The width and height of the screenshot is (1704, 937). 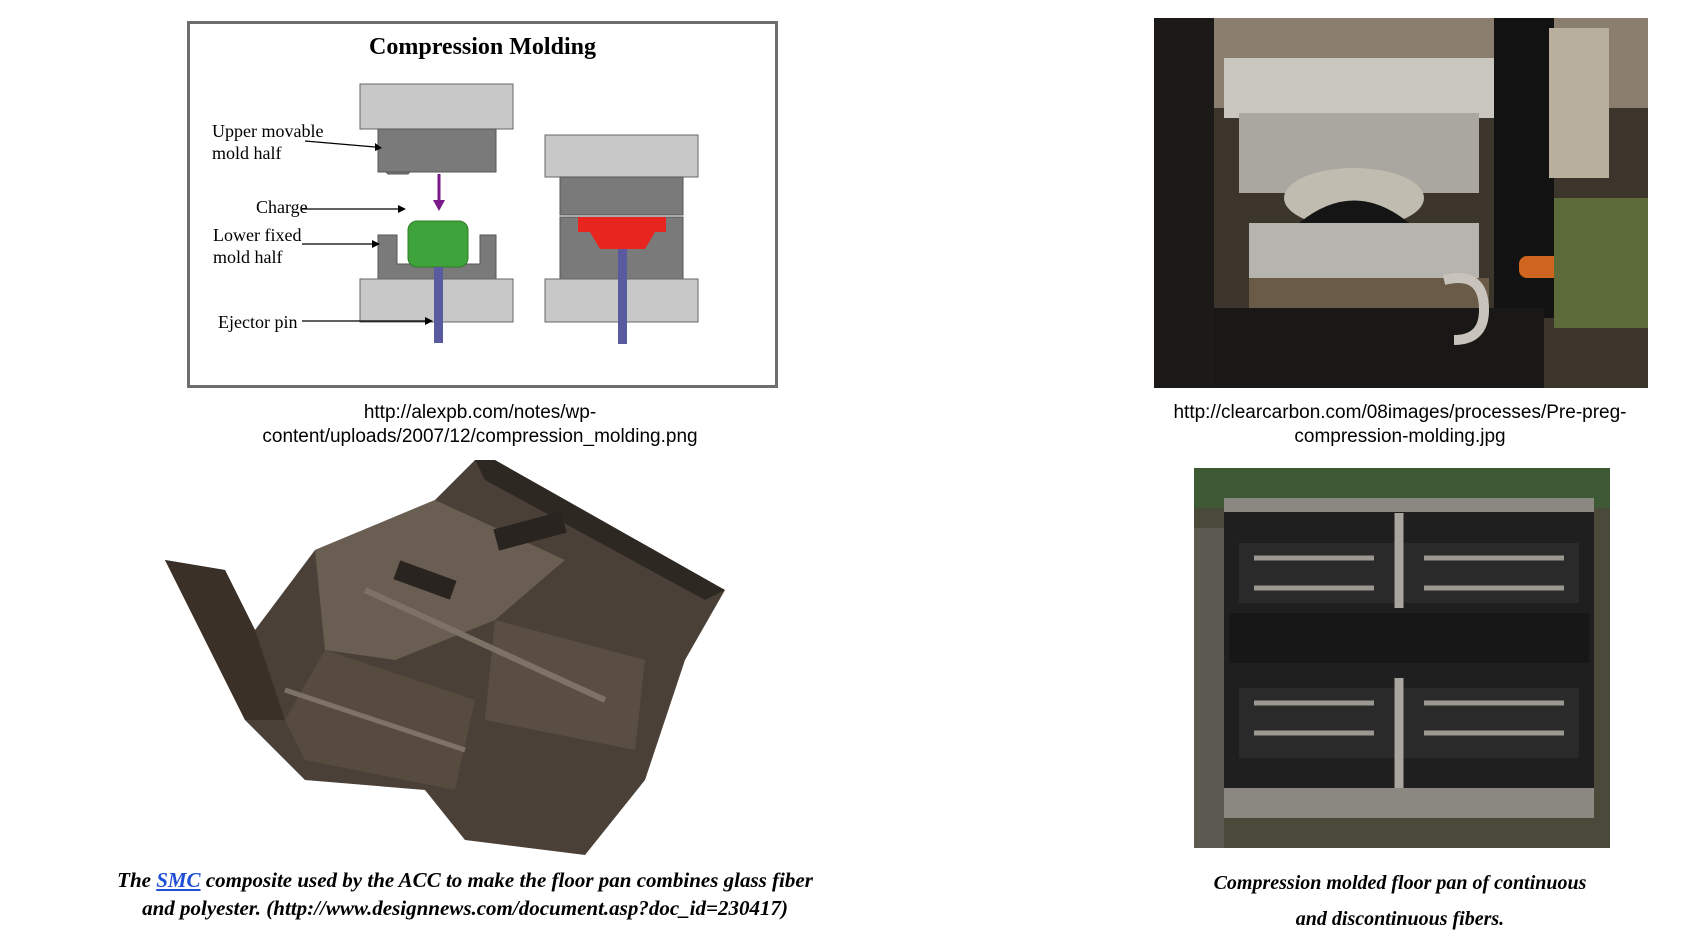 What do you see at coordinates (445, 657) in the screenshot?
I see `smc-floor-pan-image` at bounding box center [445, 657].